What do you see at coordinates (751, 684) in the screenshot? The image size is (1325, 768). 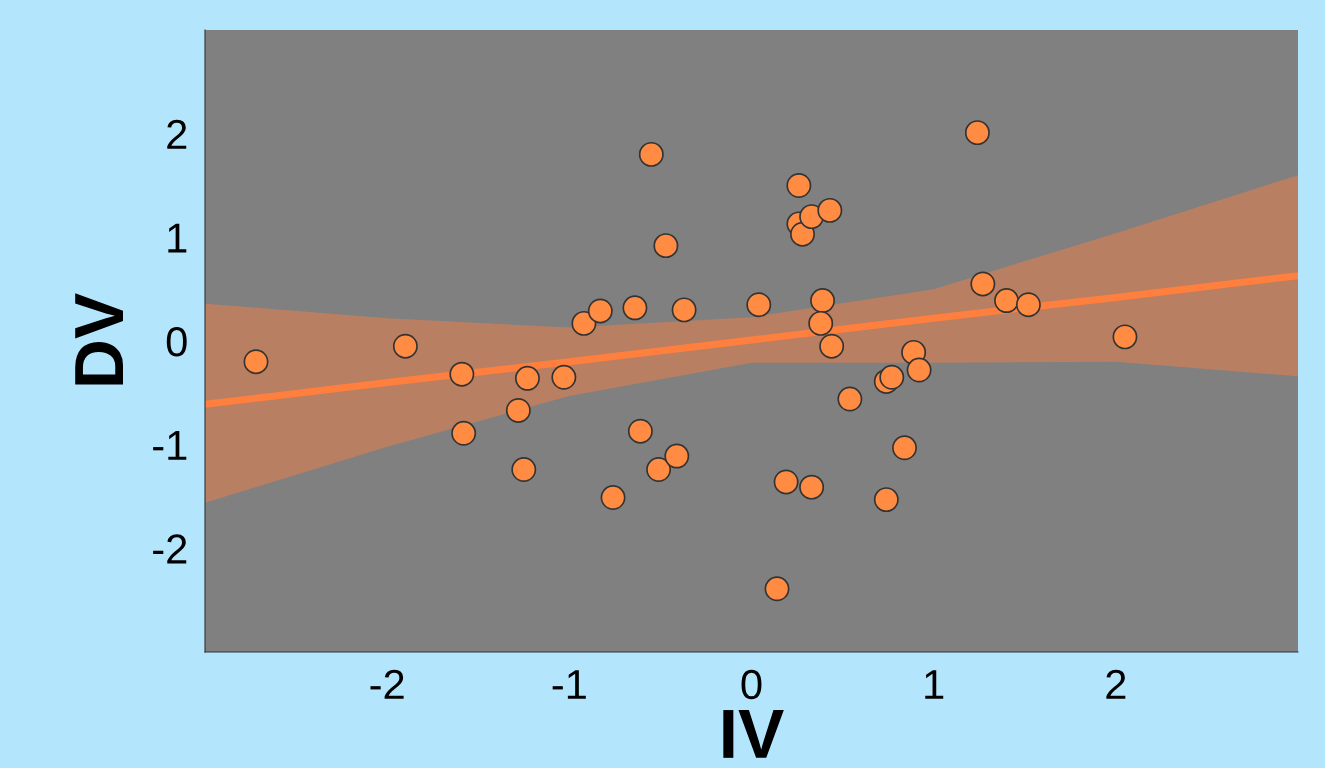 I see `x-tick-label: 0` at bounding box center [751, 684].